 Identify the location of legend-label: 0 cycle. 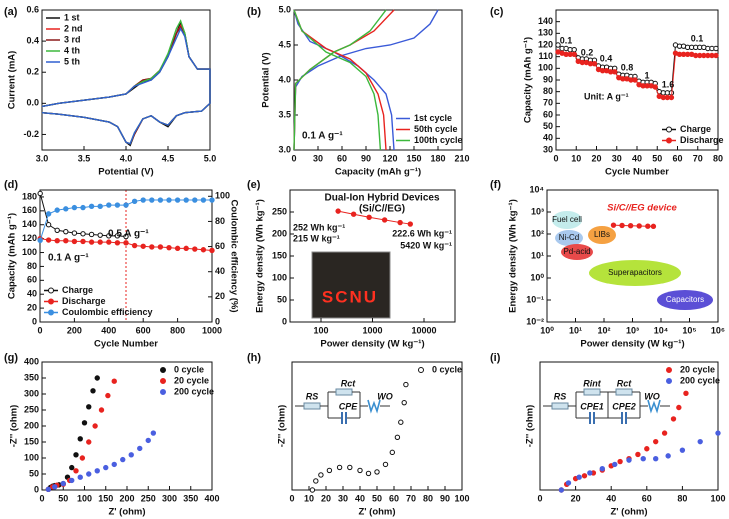
(189, 369).